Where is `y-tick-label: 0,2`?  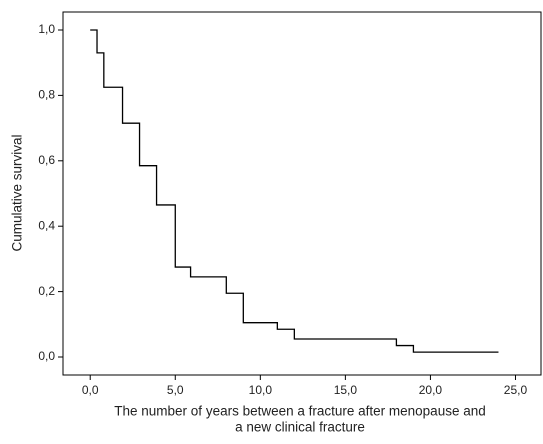 y-tick-label: 0,2 is located at coordinates (46, 291).